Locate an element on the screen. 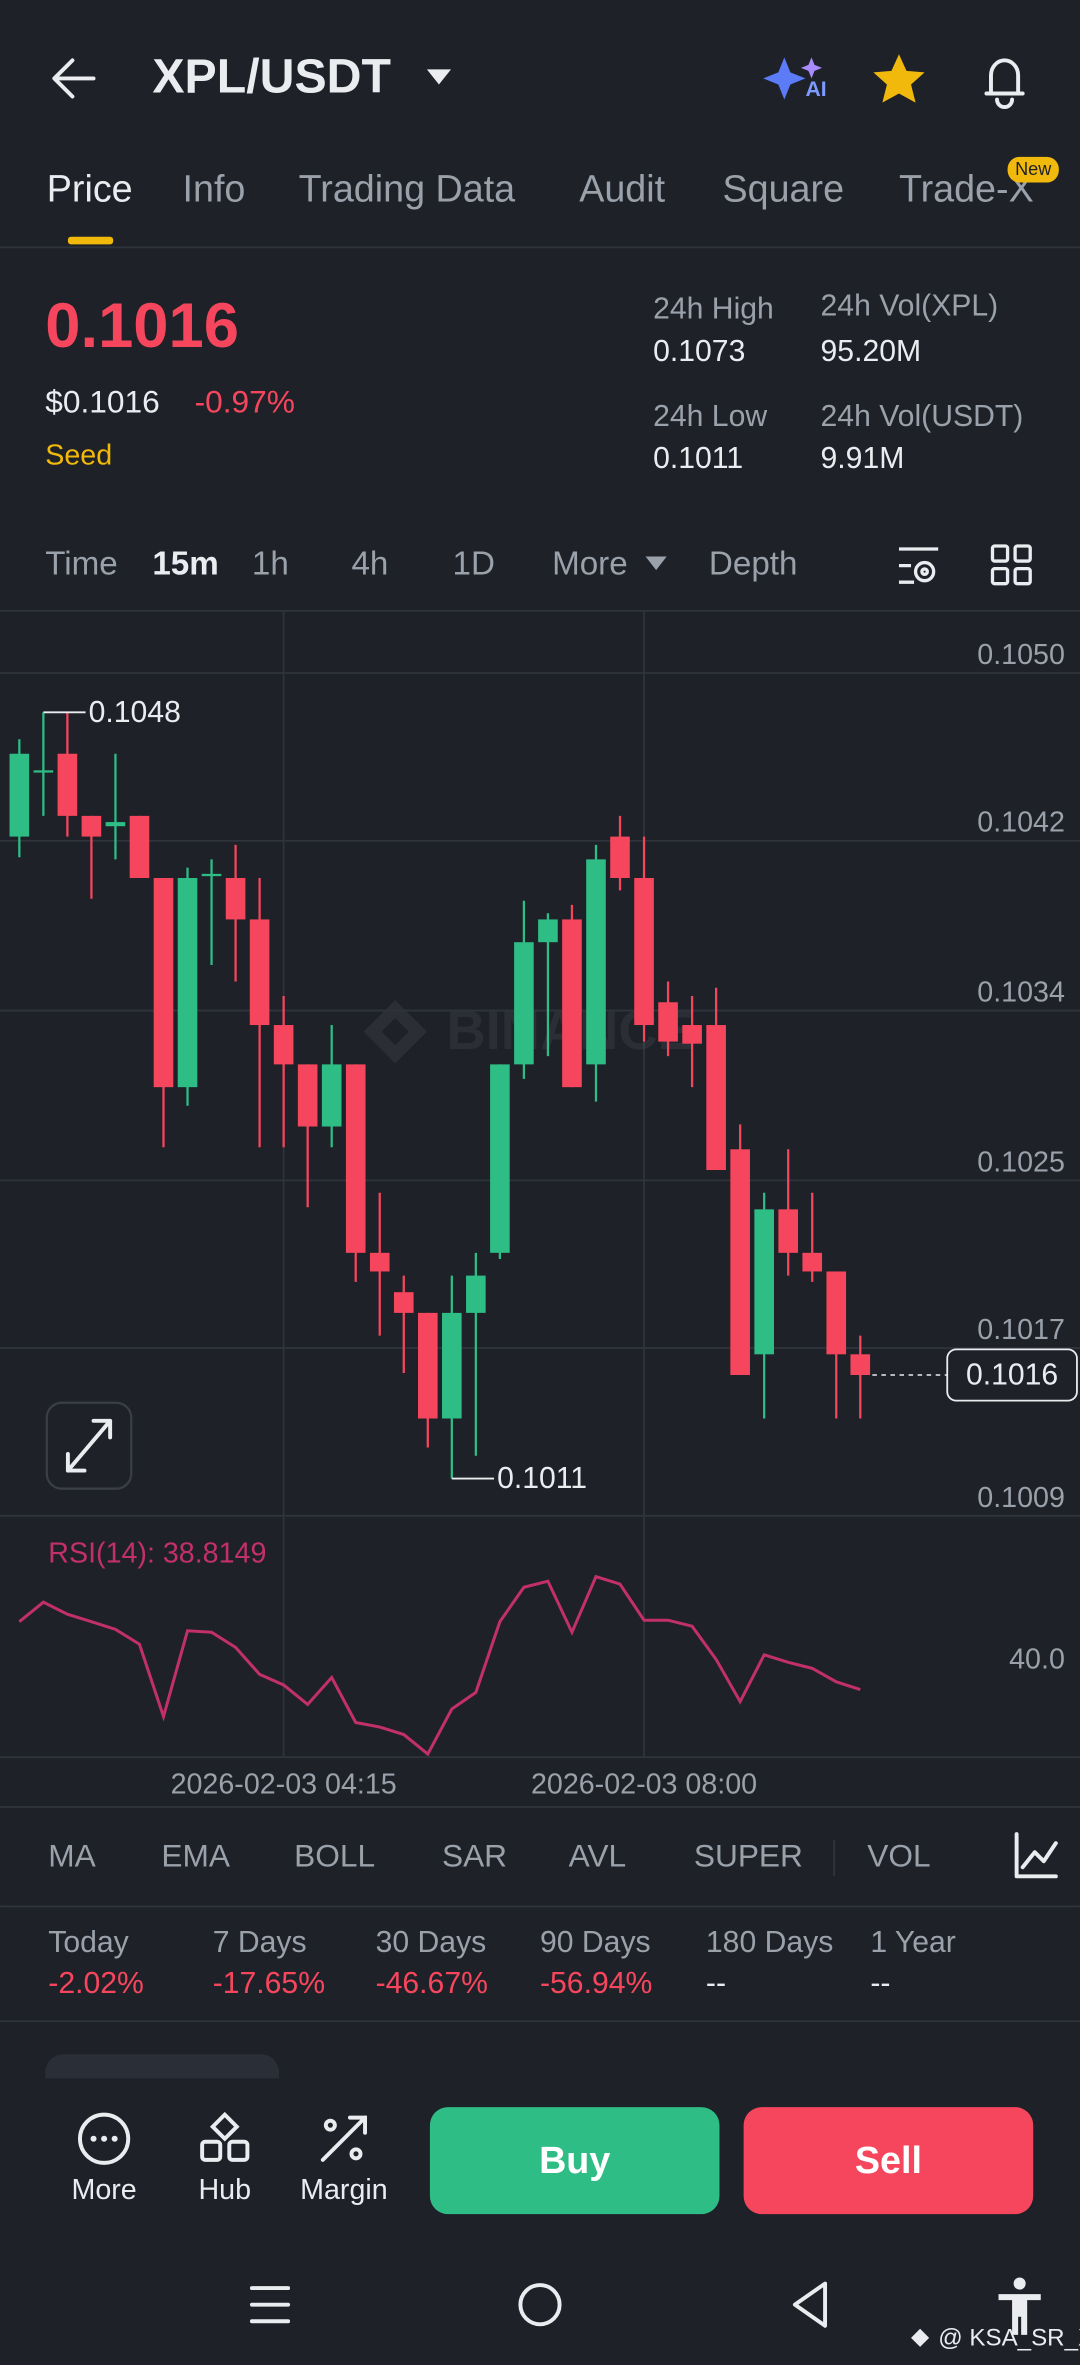 The image size is (1080, 2365). tab: Square is located at coordinates (784, 189).